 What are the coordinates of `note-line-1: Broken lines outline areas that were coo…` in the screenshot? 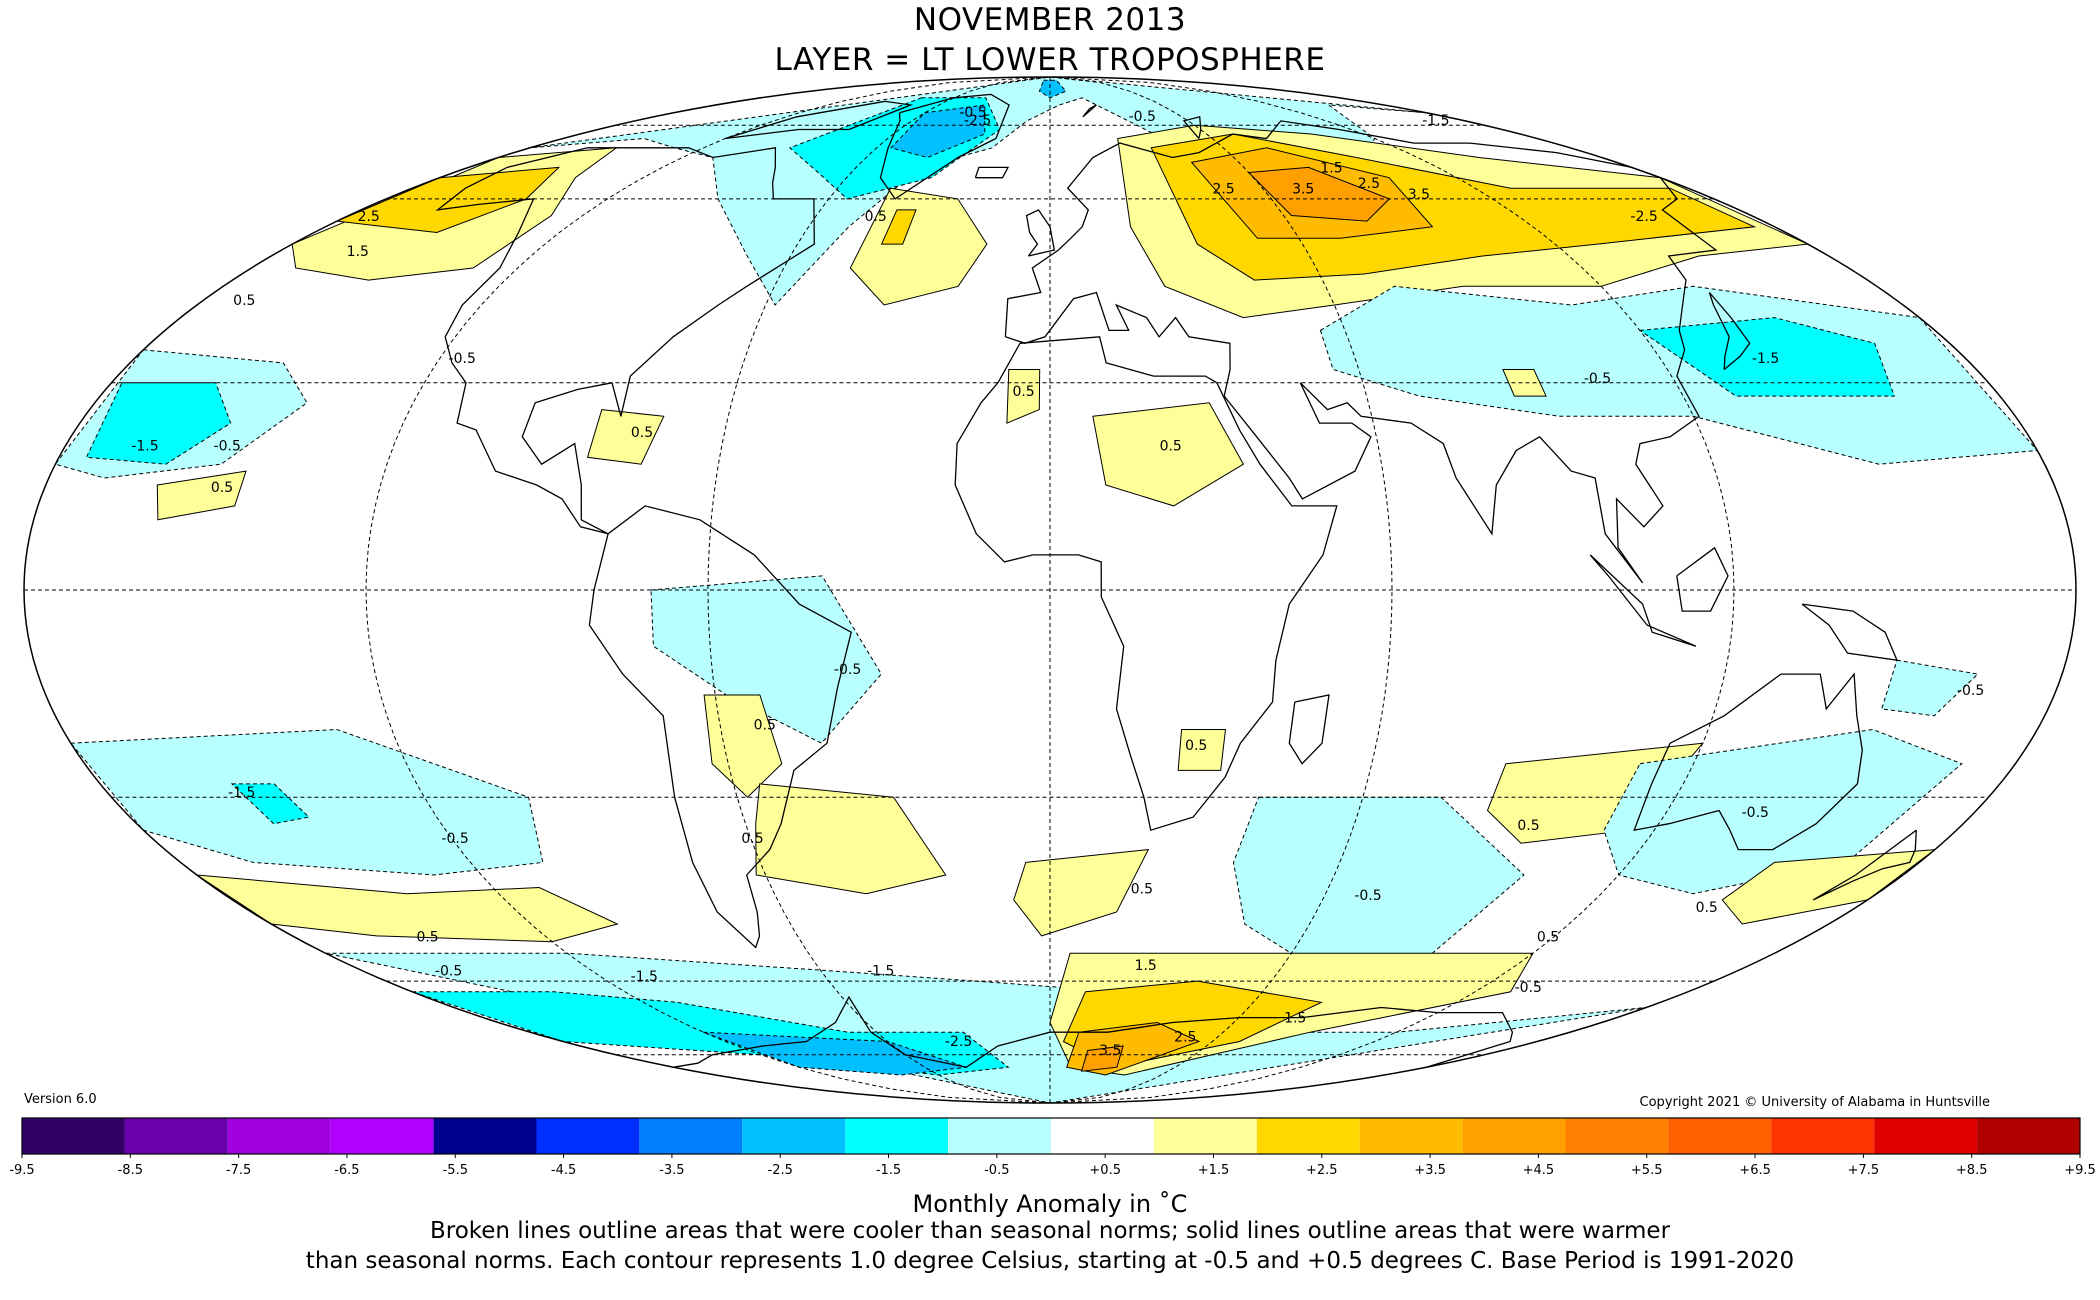 It's located at (1050, 1231).